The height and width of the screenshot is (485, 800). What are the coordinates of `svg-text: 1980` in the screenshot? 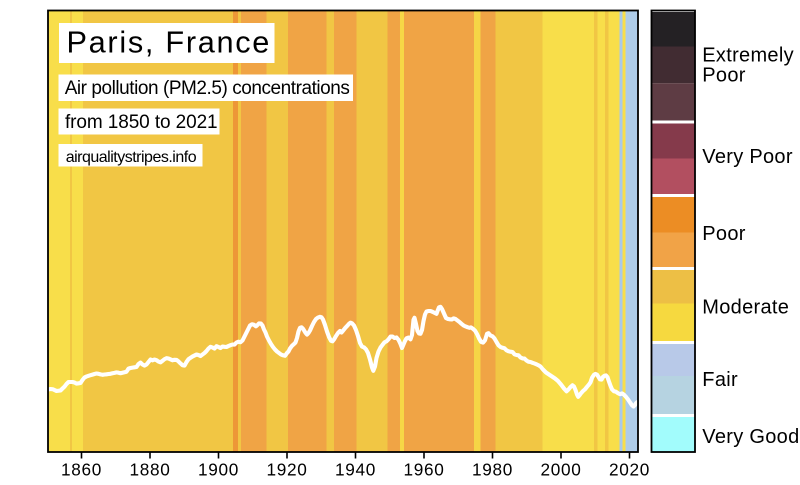 It's located at (492, 470).